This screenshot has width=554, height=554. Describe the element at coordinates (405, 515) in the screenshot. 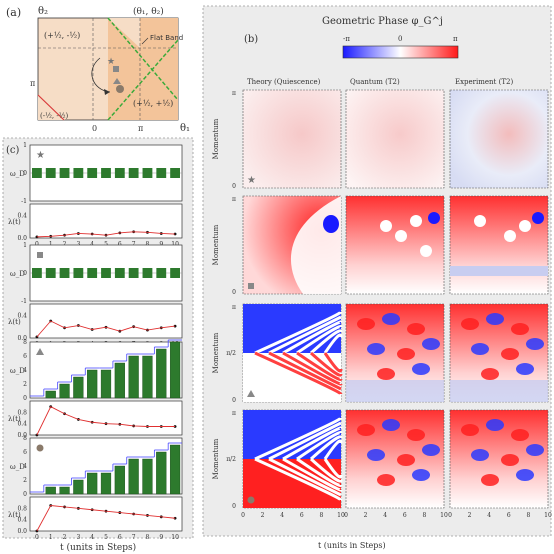

I see `x-tick: 6` at that location.